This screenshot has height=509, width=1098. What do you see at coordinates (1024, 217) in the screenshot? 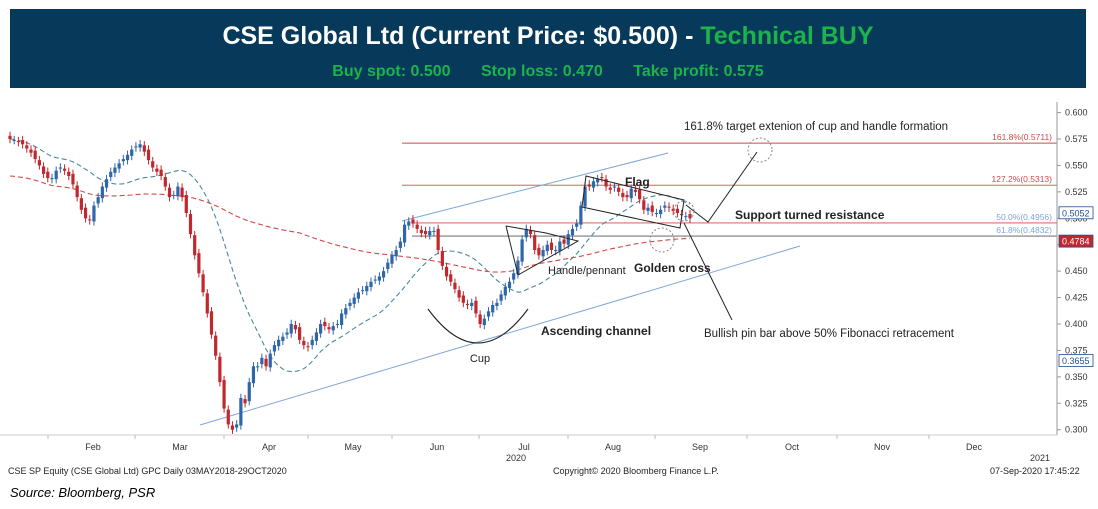
I see `fib-label: 50.0%(0.4956)` at bounding box center [1024, 217].